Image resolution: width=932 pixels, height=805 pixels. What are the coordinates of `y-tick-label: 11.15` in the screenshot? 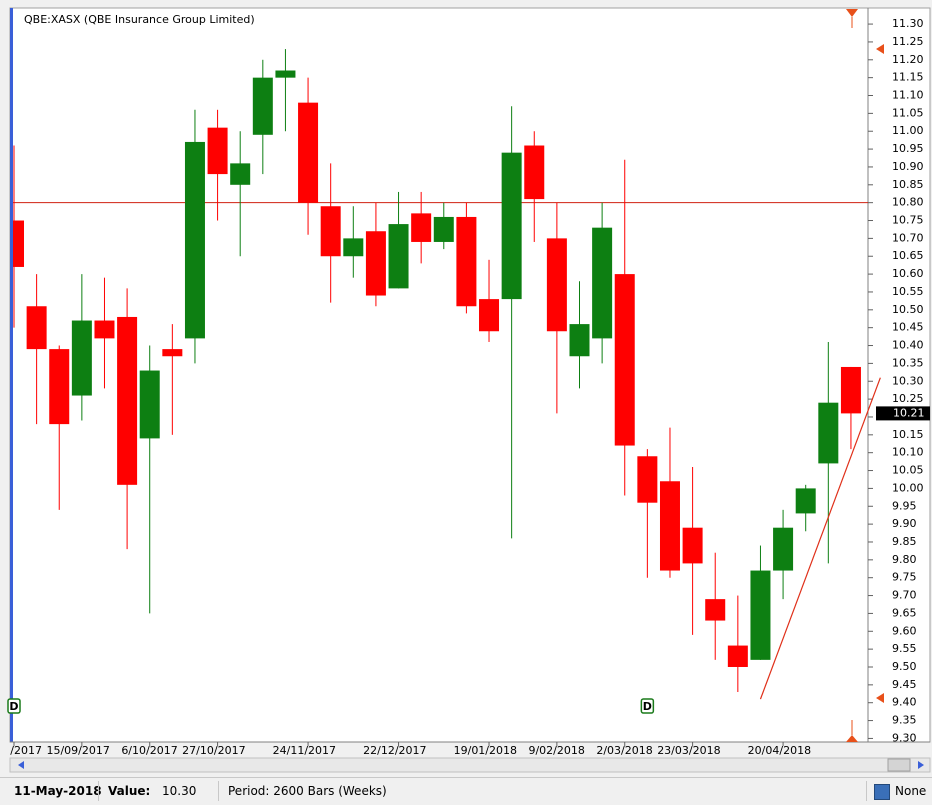 It's located at (908, 77).